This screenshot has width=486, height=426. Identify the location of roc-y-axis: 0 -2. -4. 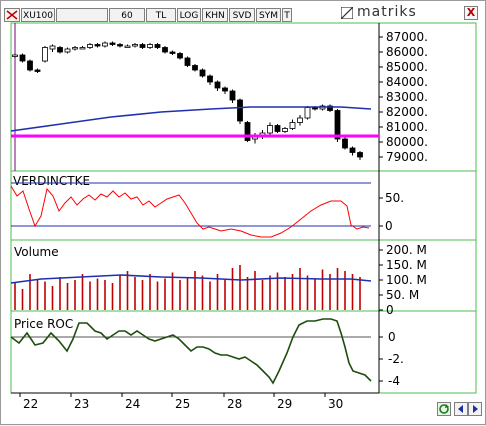
(391, 359).